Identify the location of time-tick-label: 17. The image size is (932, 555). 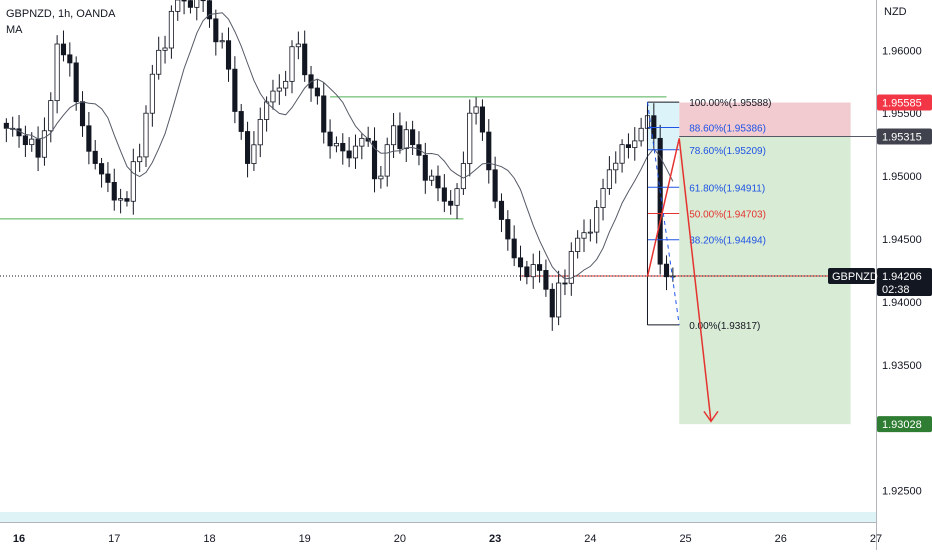
(114, 539).